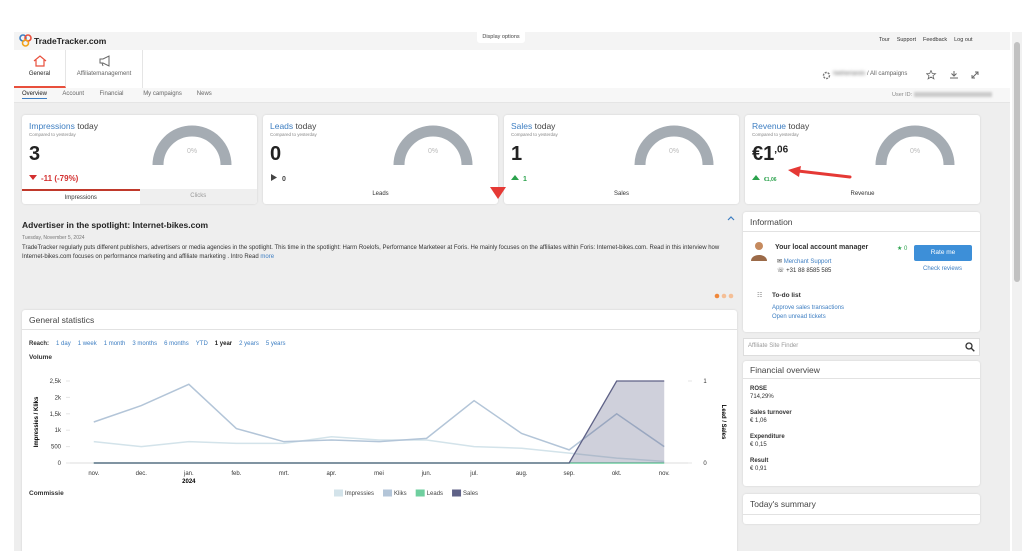  What do you see at coordinates (25, 40) in the screenshot?
I see `logo-icon` at bounding box center [25, 40].